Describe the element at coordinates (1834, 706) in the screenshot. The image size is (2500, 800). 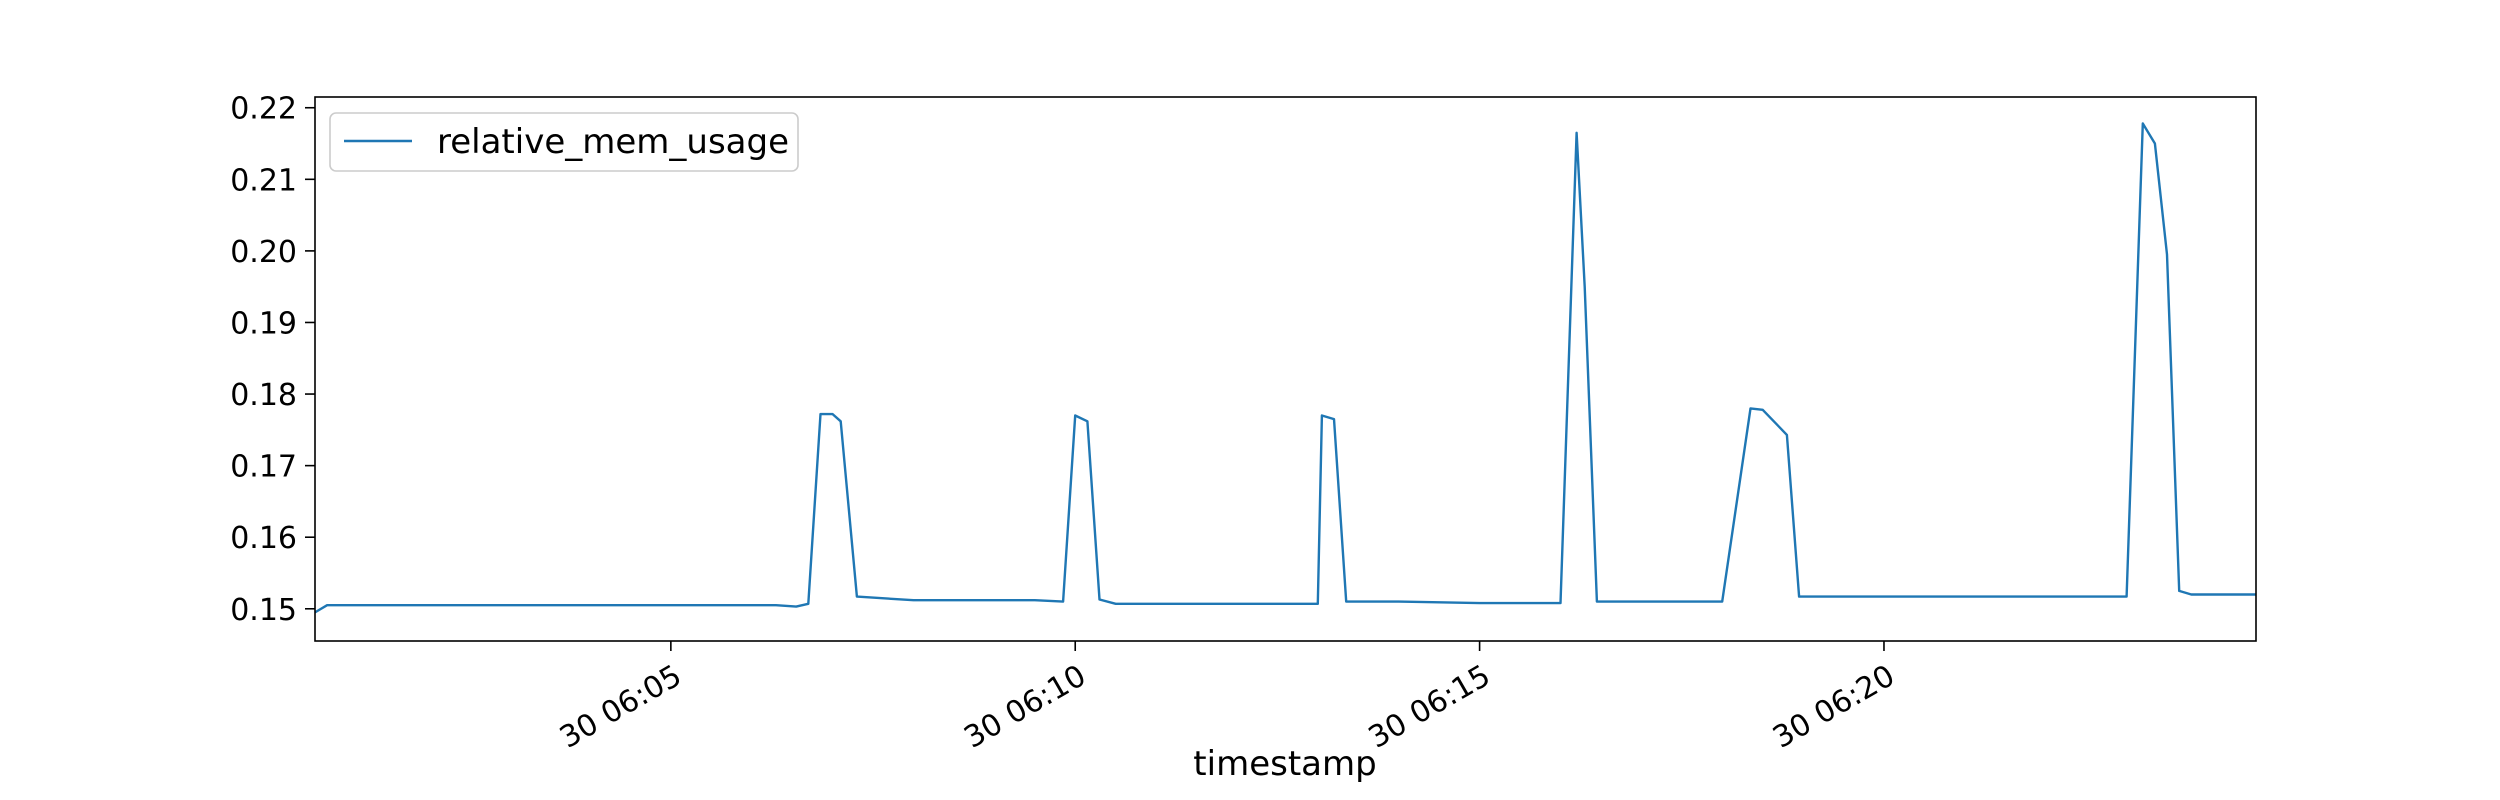
I see `x-tick-label: 30 06:20` at that location.